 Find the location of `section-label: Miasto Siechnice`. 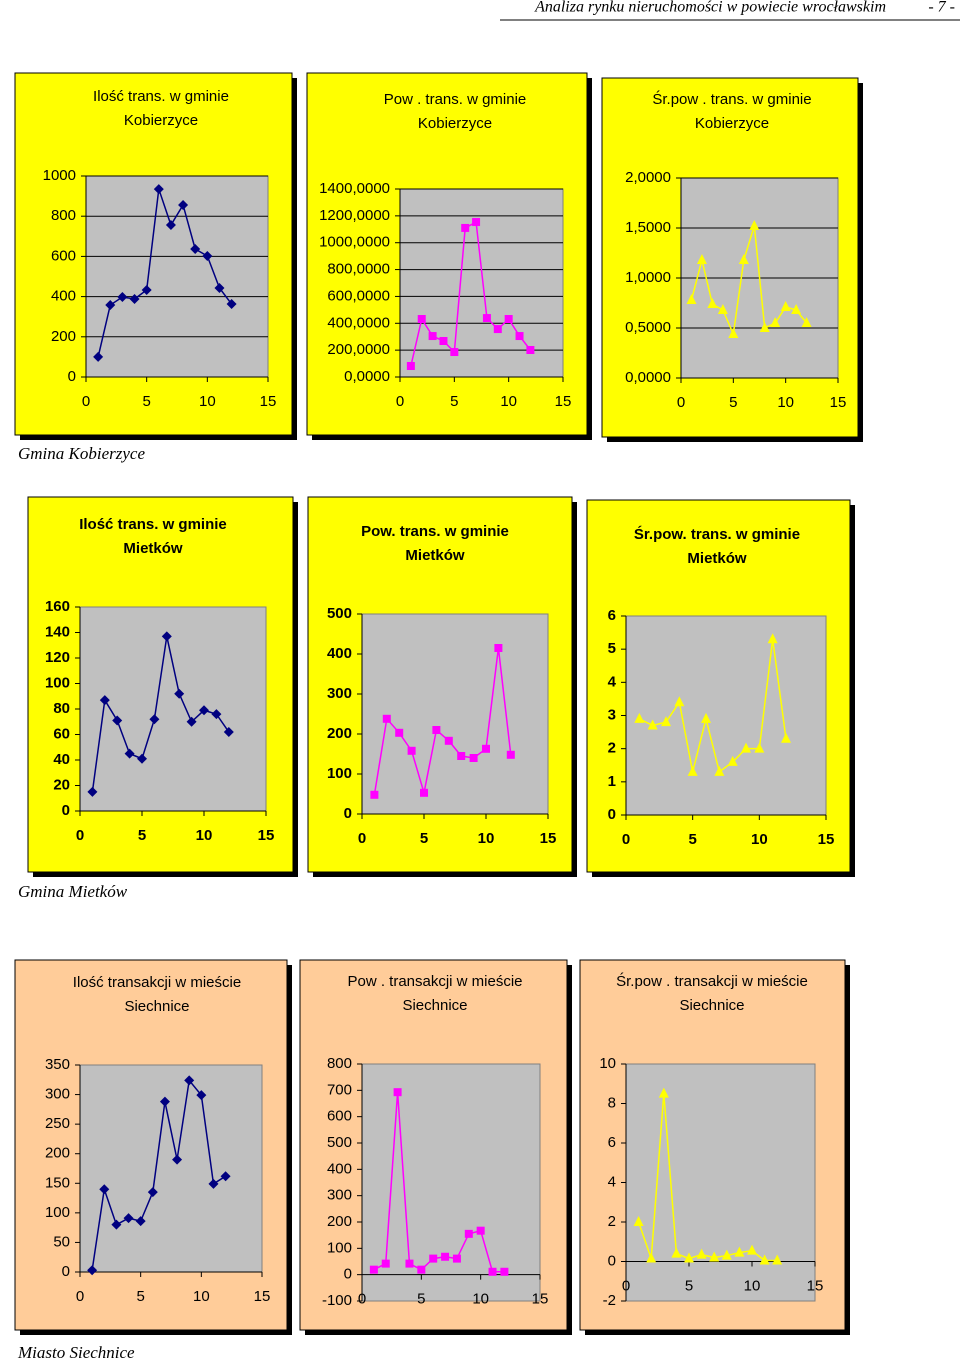

section-label: Miasto Siechnice is located at coordinates (76, 1352).